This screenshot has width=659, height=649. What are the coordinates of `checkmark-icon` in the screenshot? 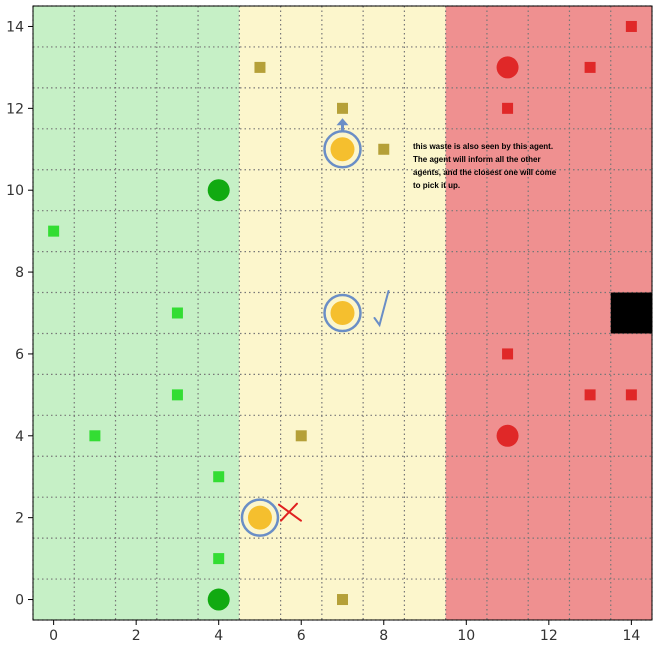 It's located at (381, 309).